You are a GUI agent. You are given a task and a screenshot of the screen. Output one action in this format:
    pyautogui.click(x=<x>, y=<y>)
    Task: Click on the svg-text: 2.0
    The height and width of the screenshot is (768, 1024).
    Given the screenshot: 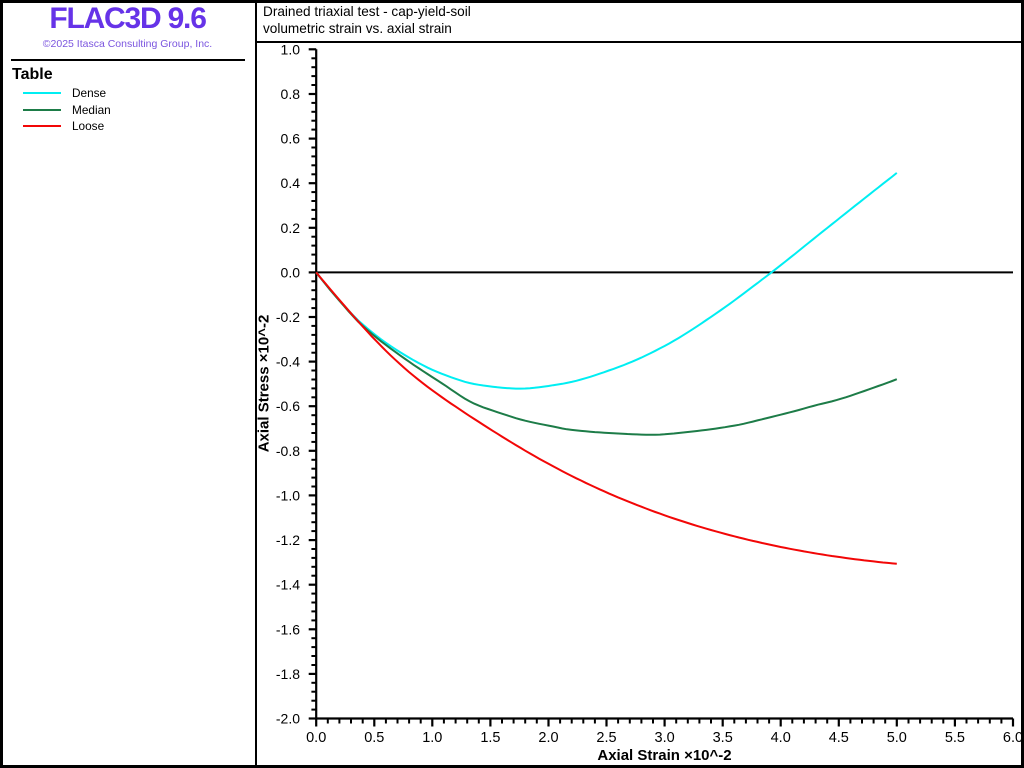 What is the action you would take?
    pyautogui.click(x=548, y=738)
    